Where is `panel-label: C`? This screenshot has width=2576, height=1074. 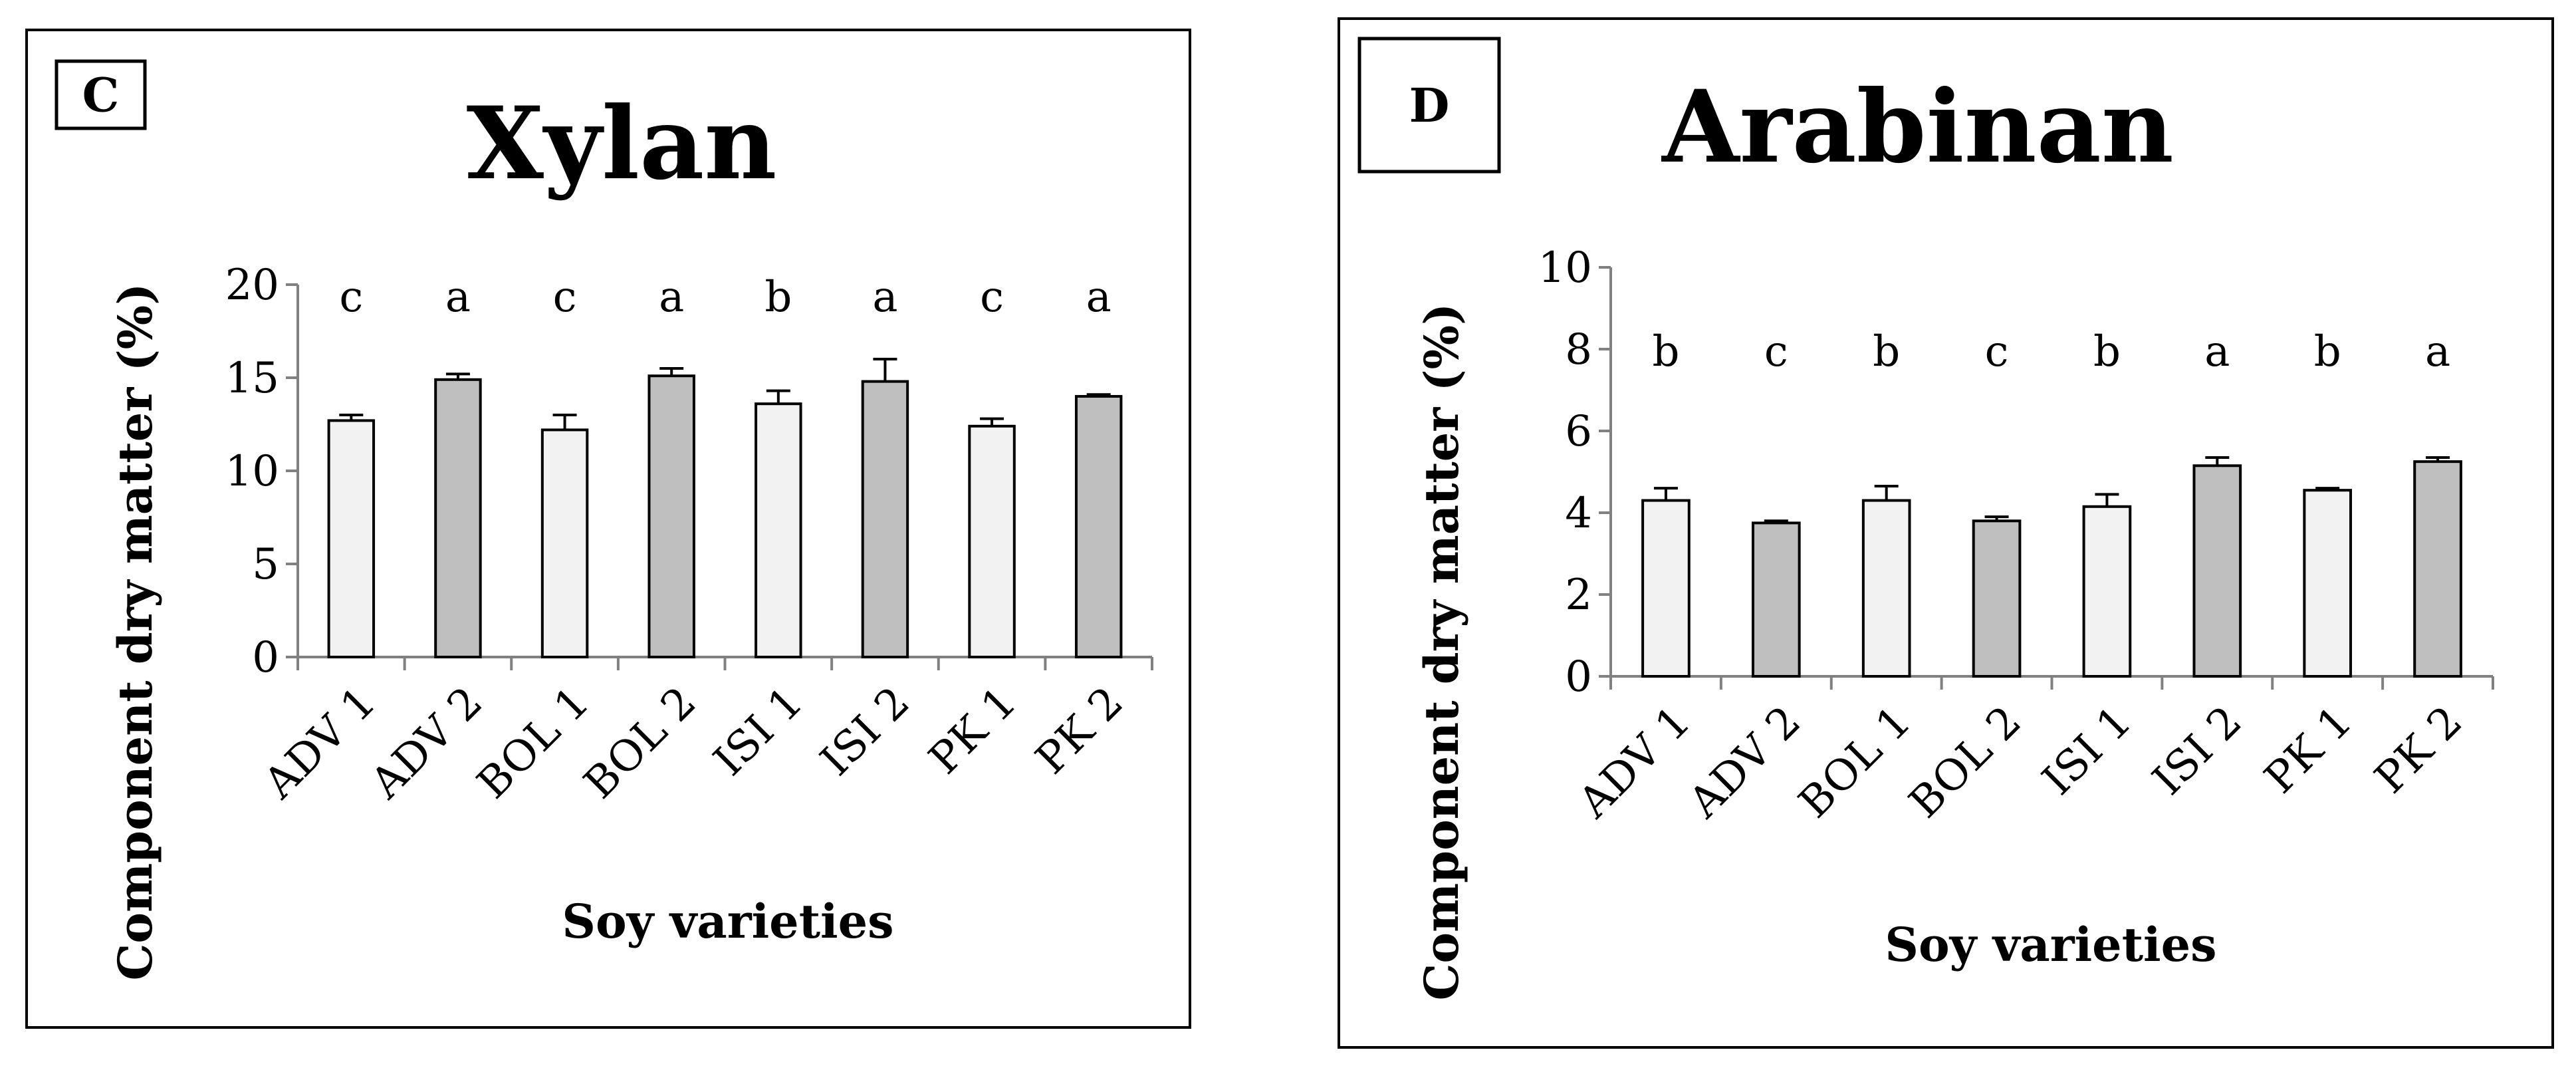
panel-label: C is located at coordinates (101, 95).